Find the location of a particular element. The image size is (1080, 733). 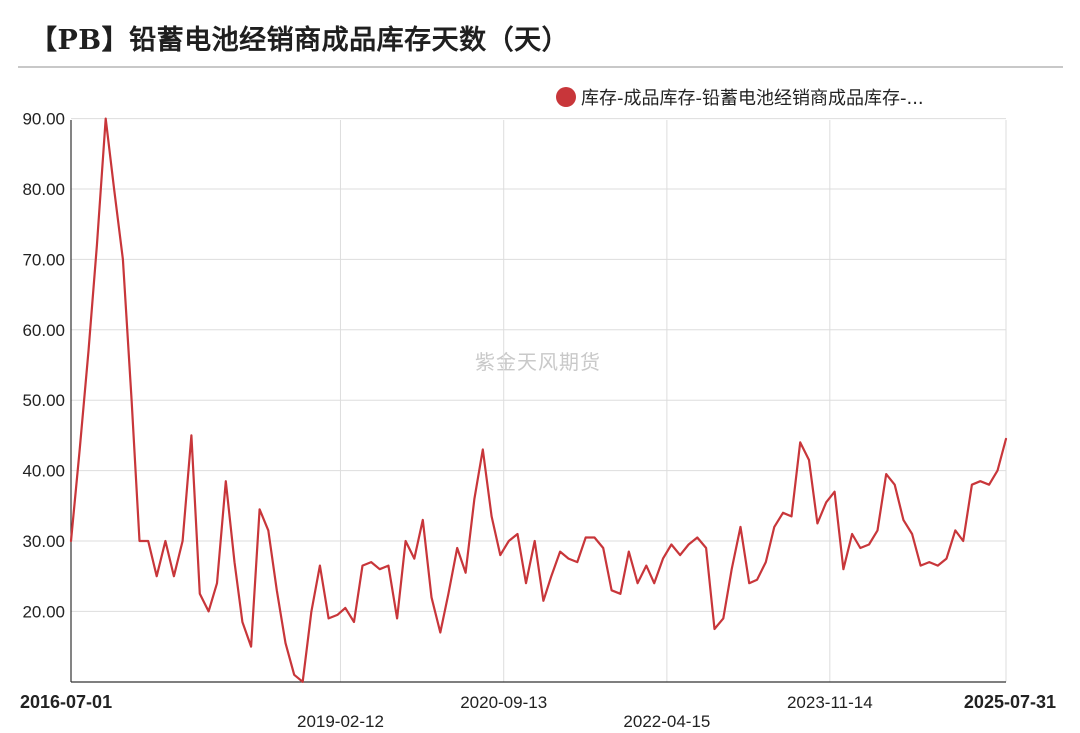

chart-title: 【PB】铅蓄电池经销商成品库存天数（天） is located at coordinates (300, 40).